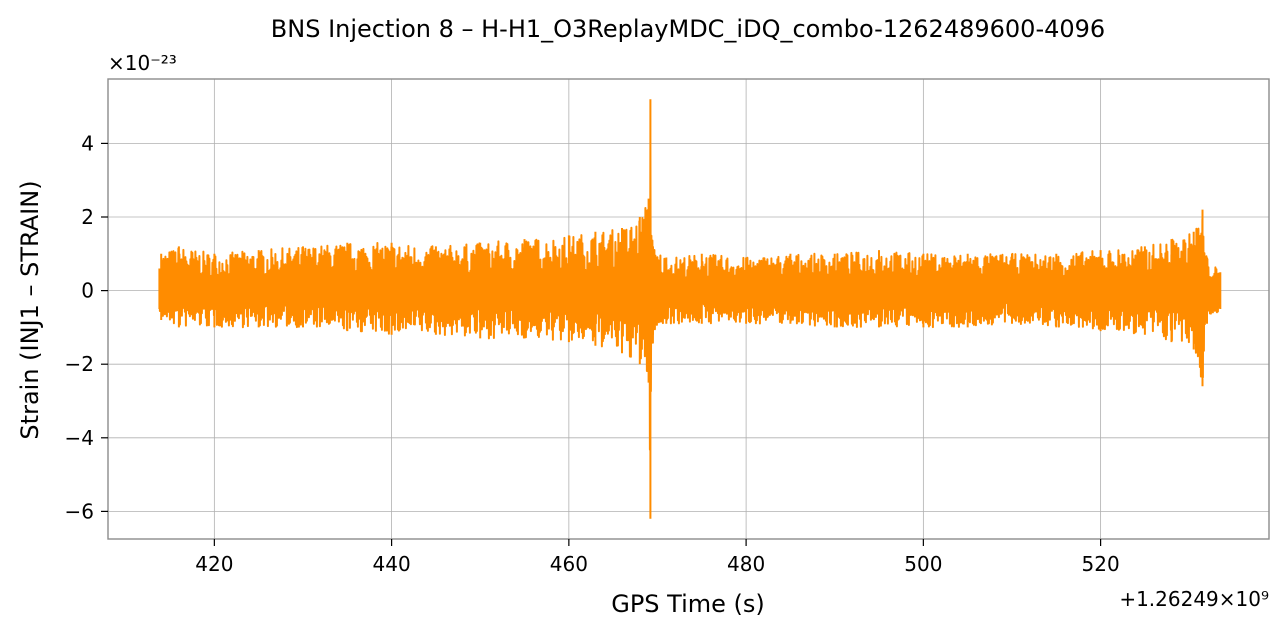 The height and width of the screenshot is (633, 1284). I want to click on x-tick-label: 520, so click(1101, 564).